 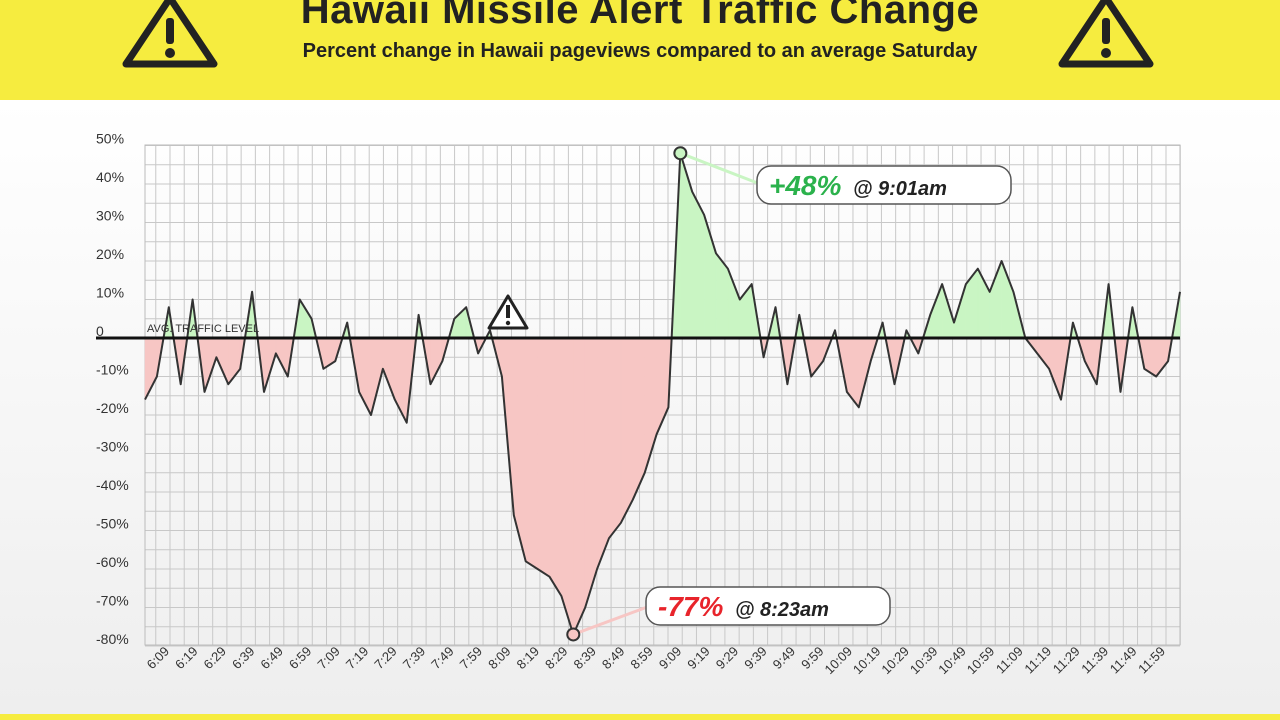 What do you see at coordinates (112, 370) in the screenshot?
I see `y-tick-label: -10%` at bounding box center [112, 370].